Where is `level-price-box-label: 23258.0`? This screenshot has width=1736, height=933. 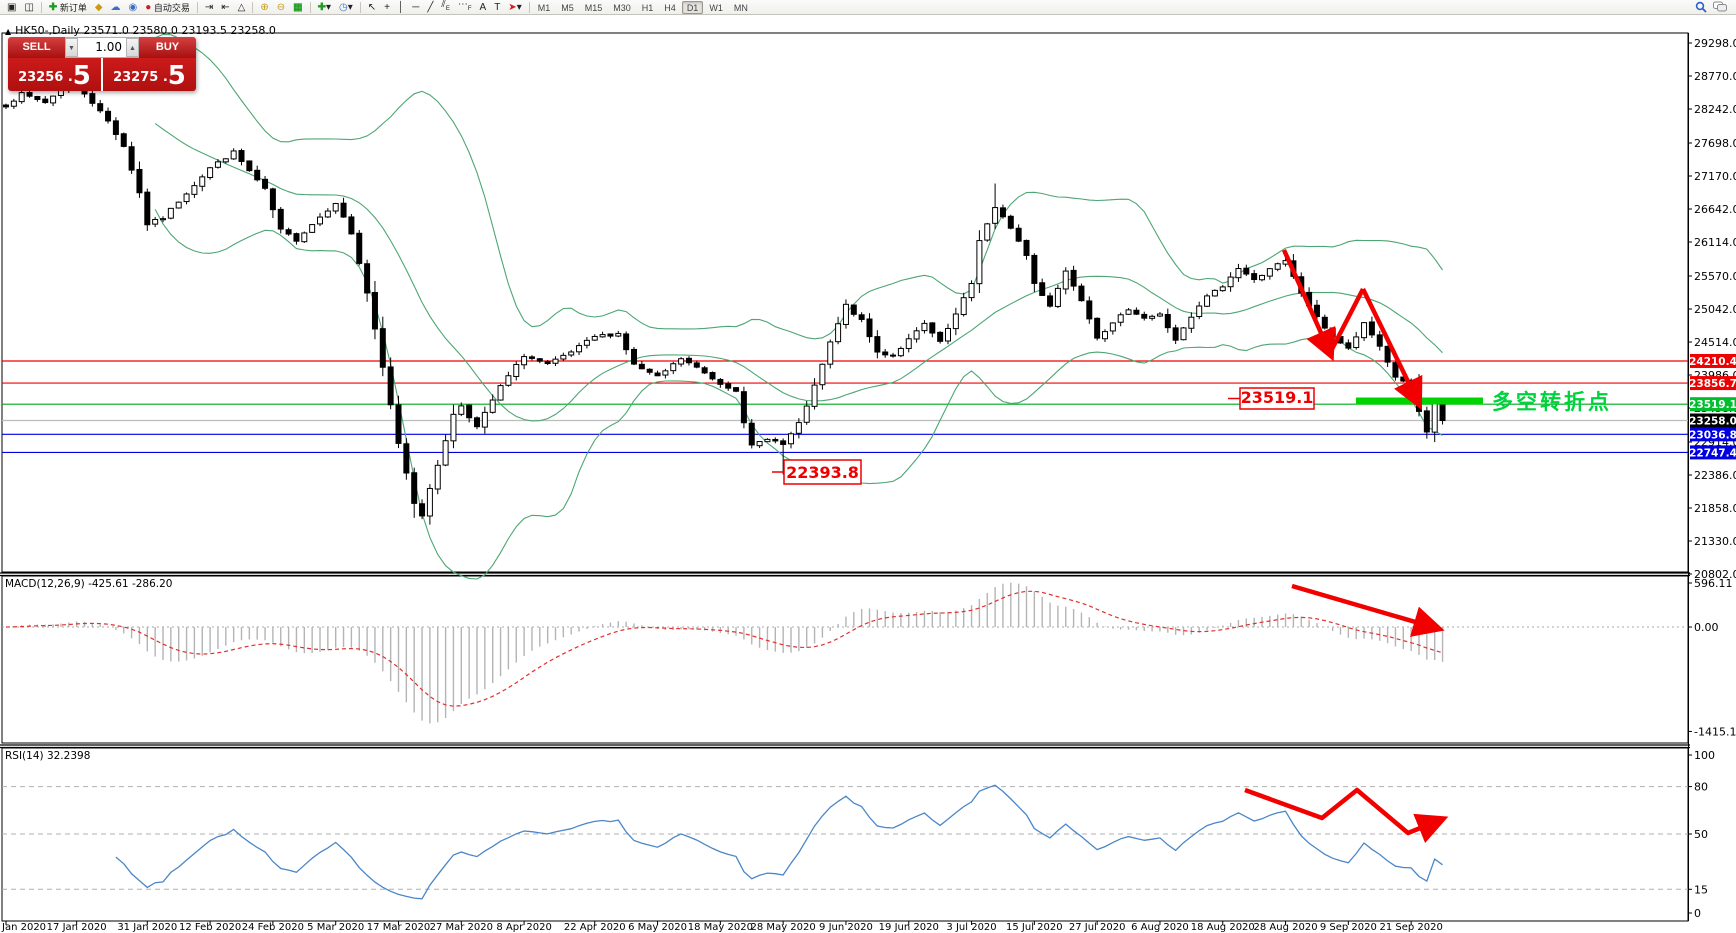
level-price-box-label: 23258.0 is located at coordinates (1712, 422).